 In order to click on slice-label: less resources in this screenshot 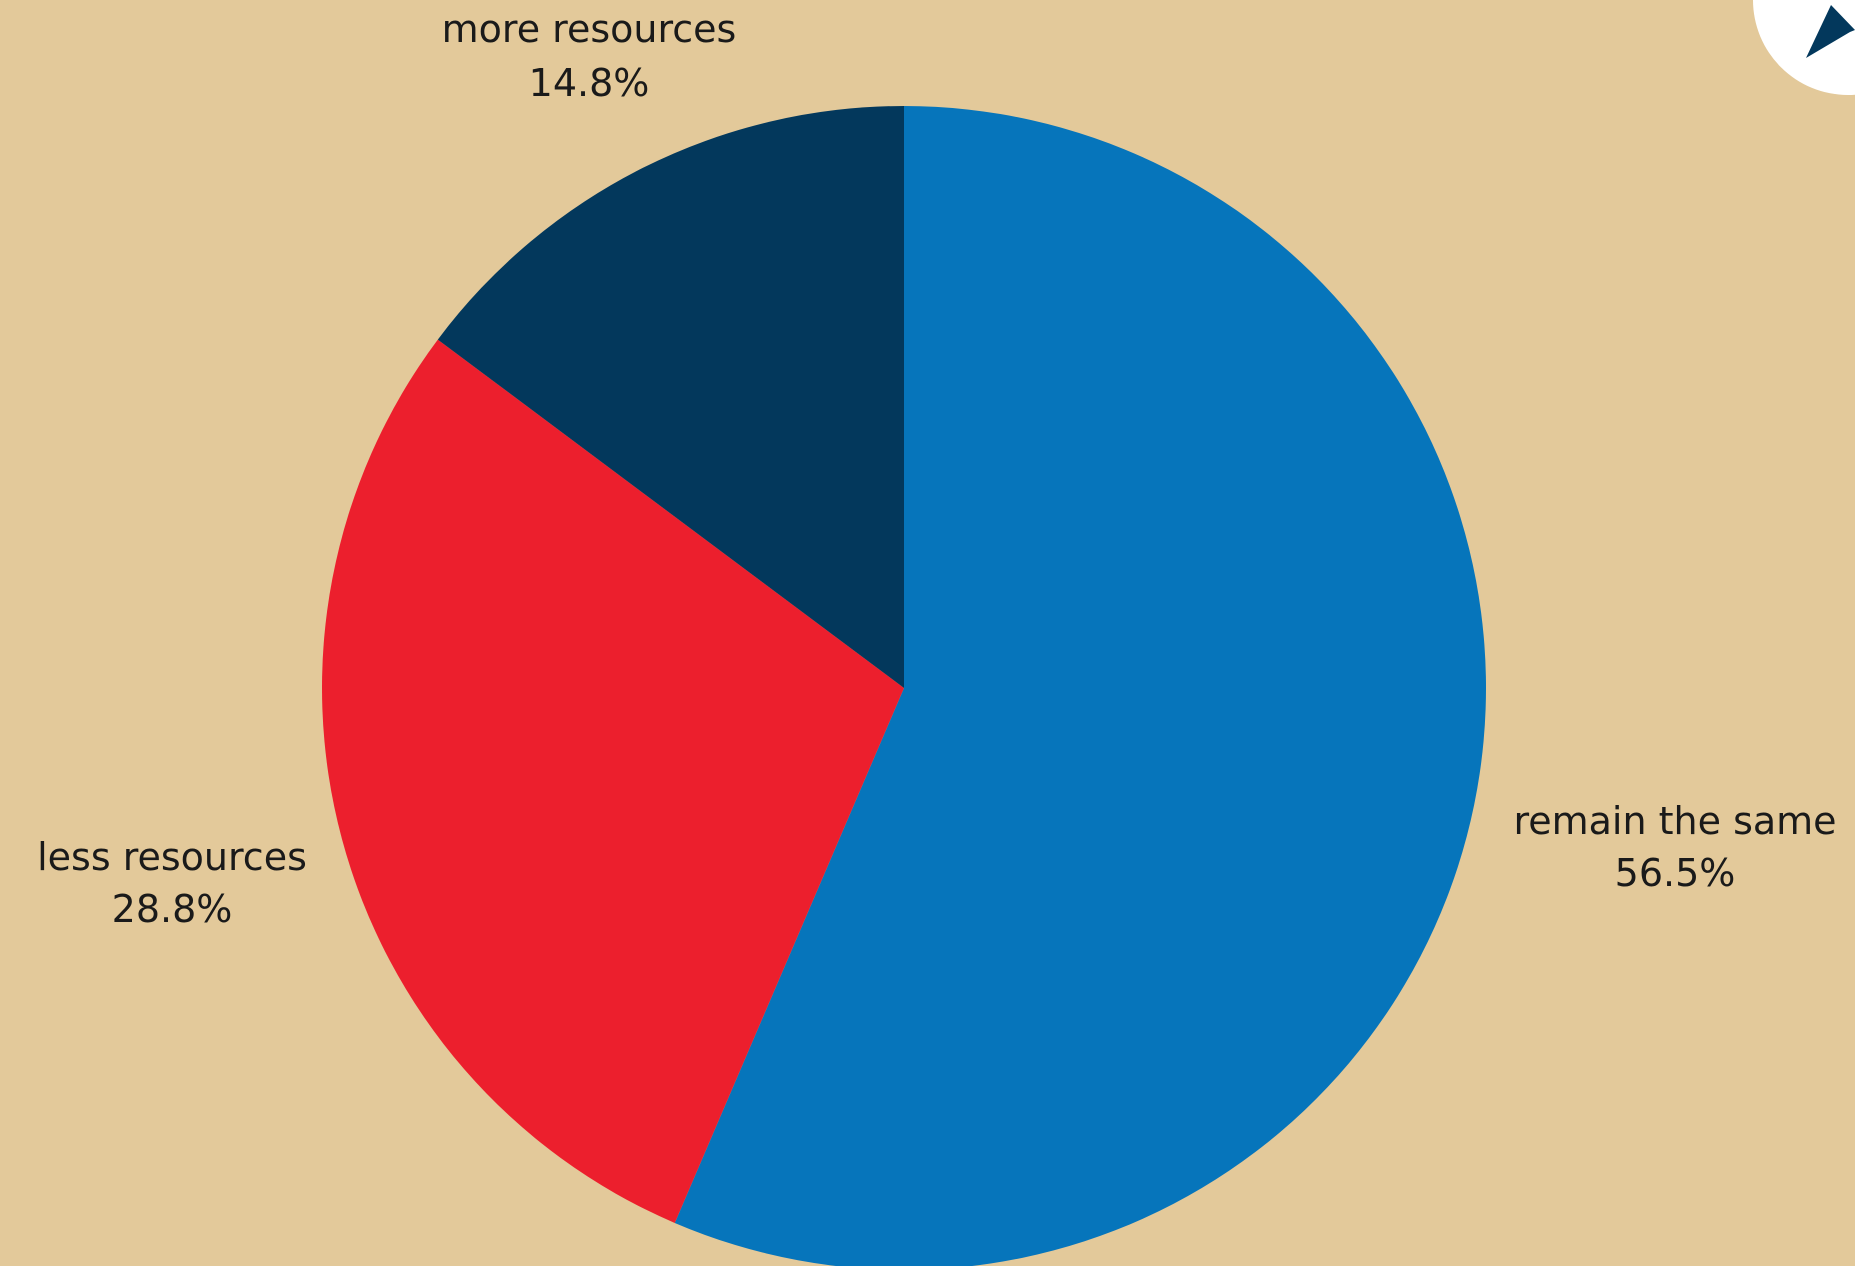, I will do `click(172, 857)`.